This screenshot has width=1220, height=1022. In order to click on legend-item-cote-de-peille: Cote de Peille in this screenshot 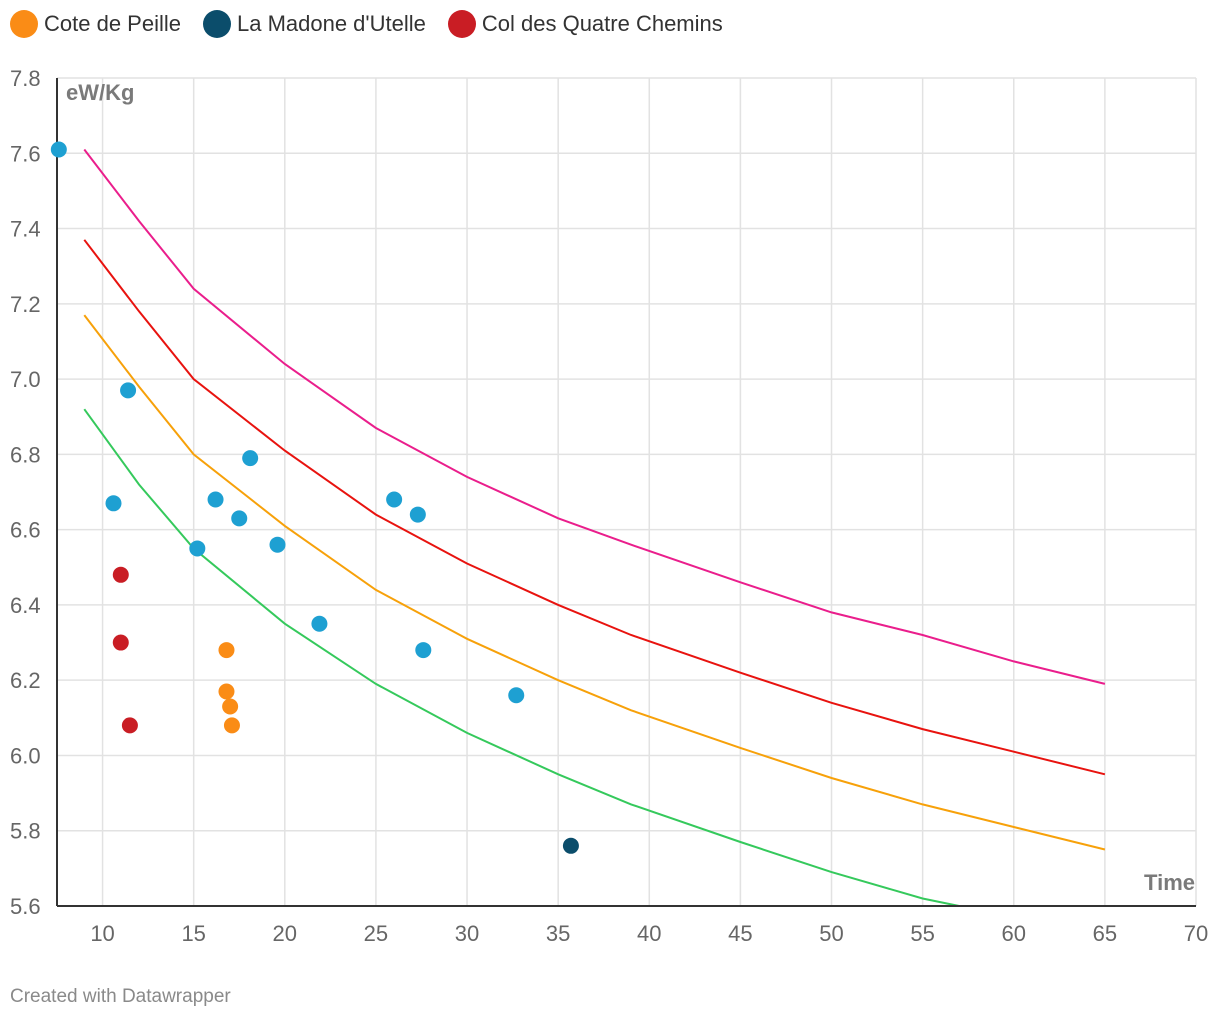, I will do `click(95, 24)`.